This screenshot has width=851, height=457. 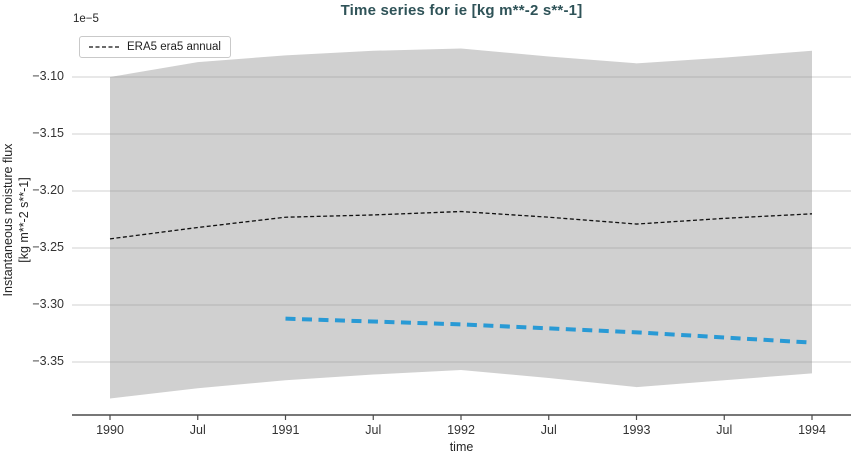 What do you see at coordinates (48, 361) in the screenshot?
I see `y-tick-label: −3.35` at bounding box center [48, 361].